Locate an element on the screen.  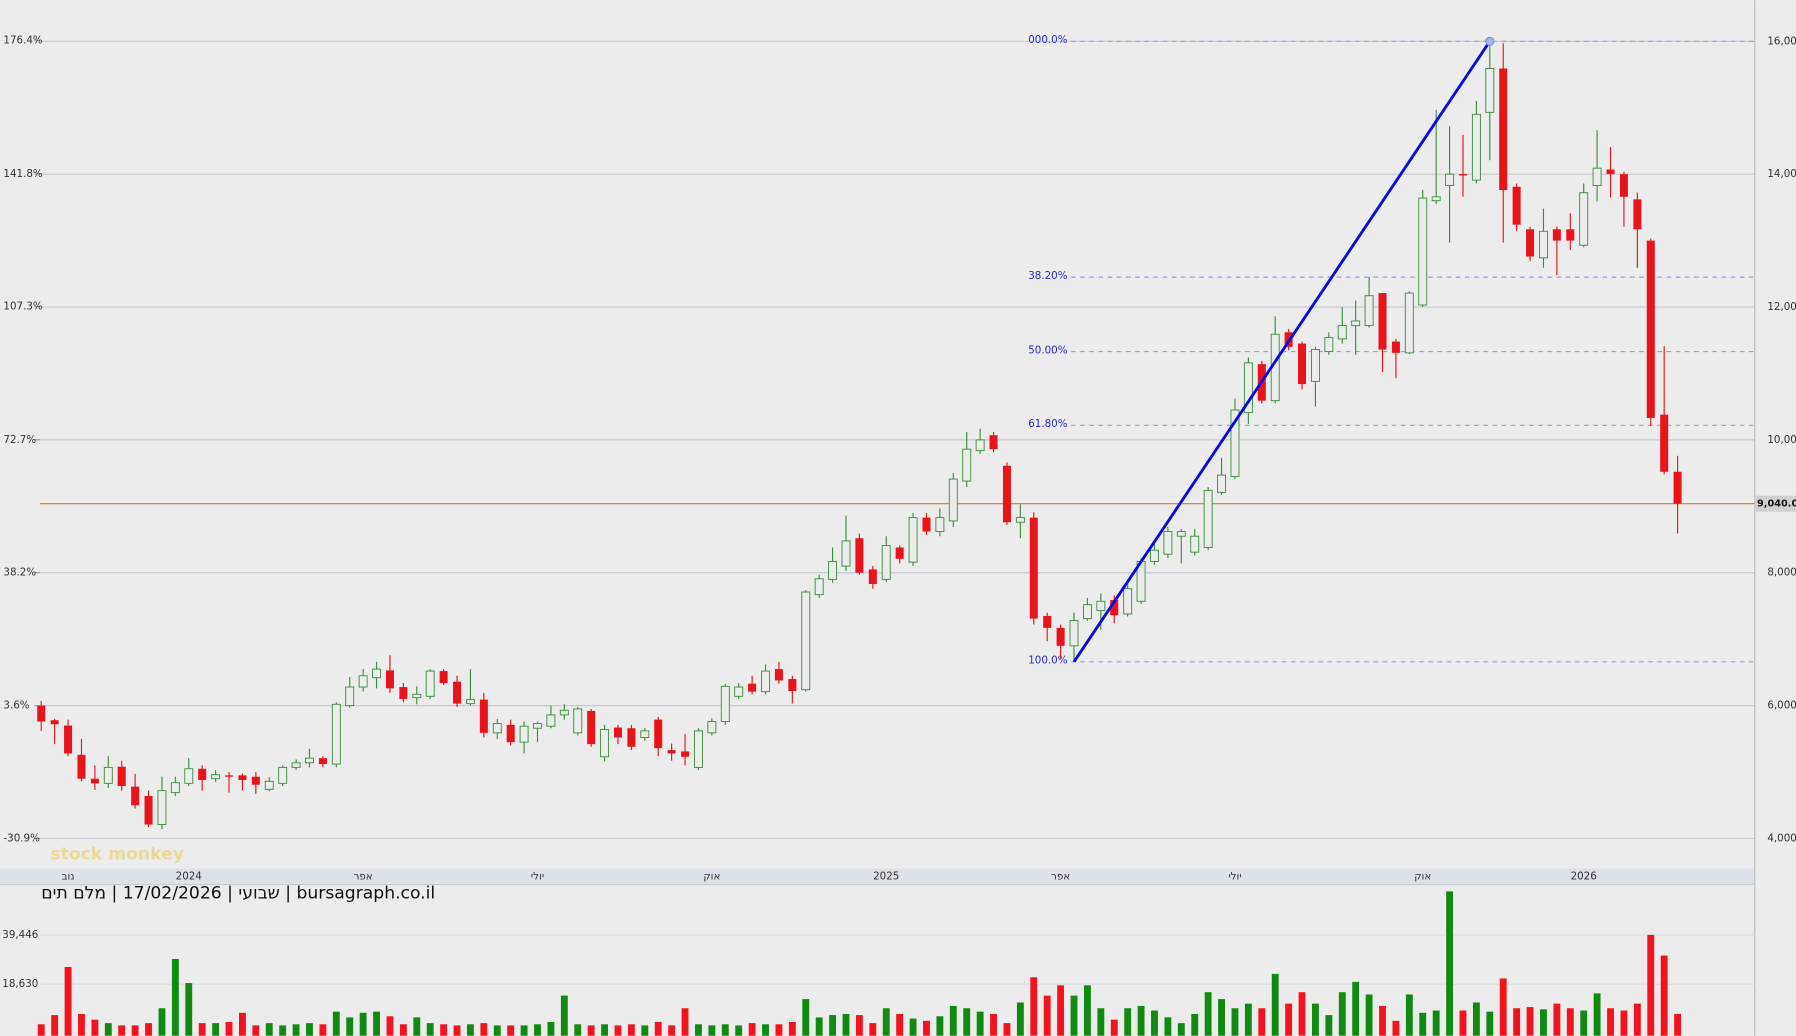
y2-tick-label: -30.9% is located at coordinates (21, 839).